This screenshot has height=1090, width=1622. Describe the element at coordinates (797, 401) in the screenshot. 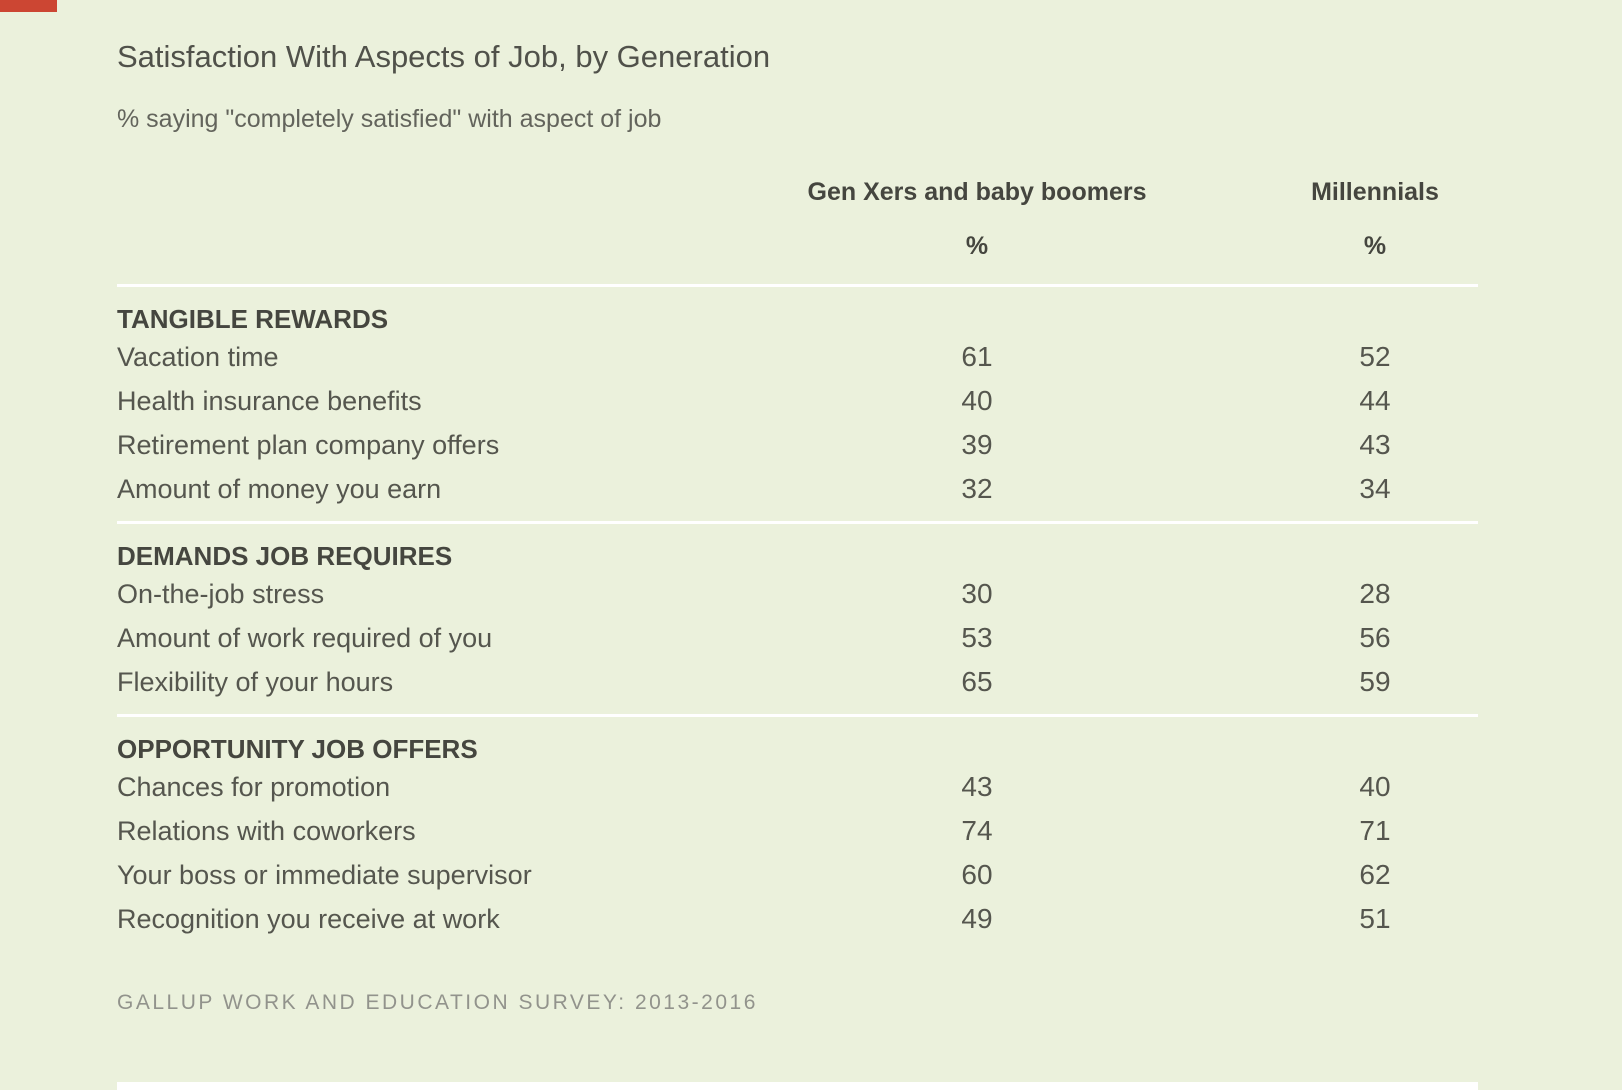

I see `table-row: Health insurance benefits 40 44` at that location.